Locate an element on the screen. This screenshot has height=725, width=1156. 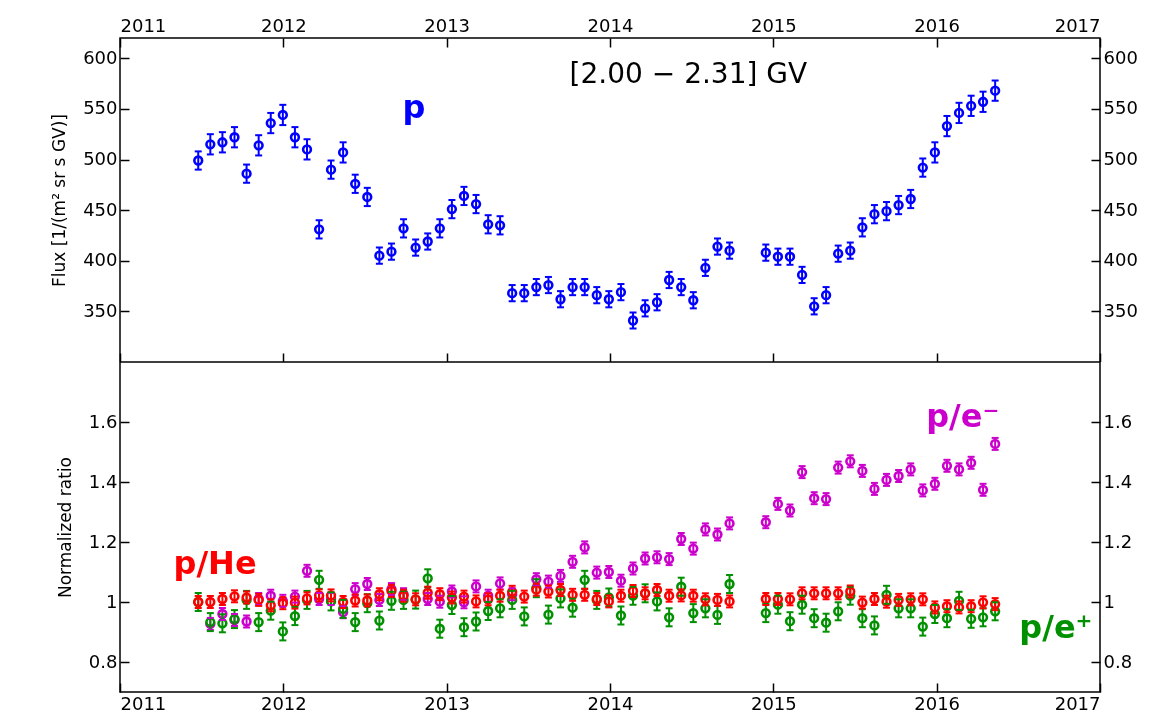
y2-tick-label: 400 is located at coordinates (1120, 260).